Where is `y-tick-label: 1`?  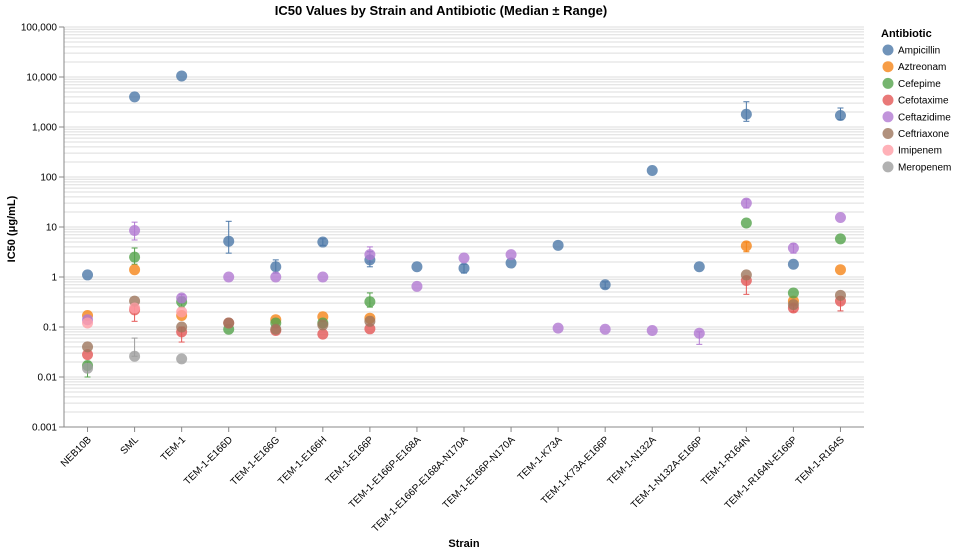
y-tick-label: 1 is located at coordinates (54, 278).